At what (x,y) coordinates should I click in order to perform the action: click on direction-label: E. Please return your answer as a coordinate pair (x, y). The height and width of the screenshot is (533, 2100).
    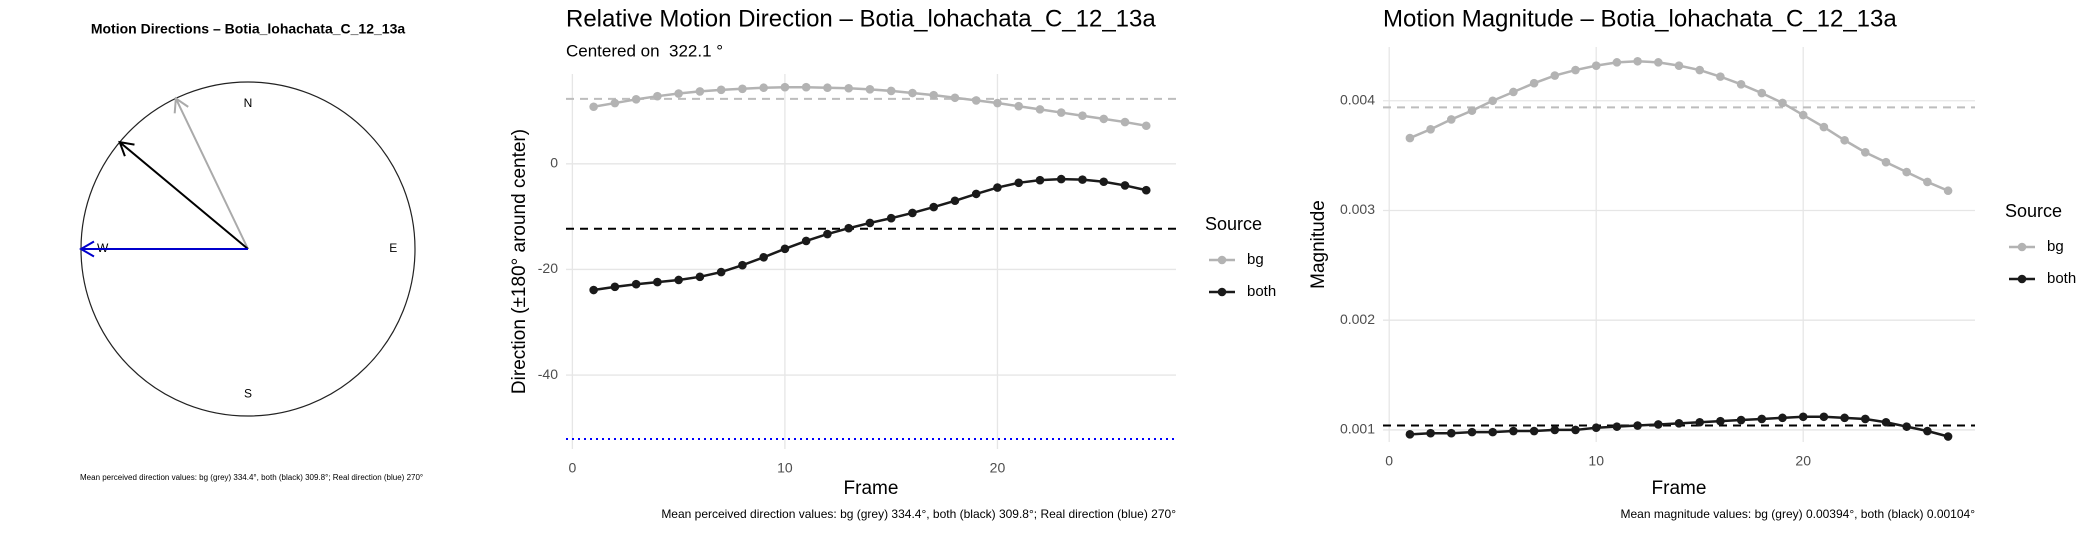
    Looking at the image, I should click on (393, 248).